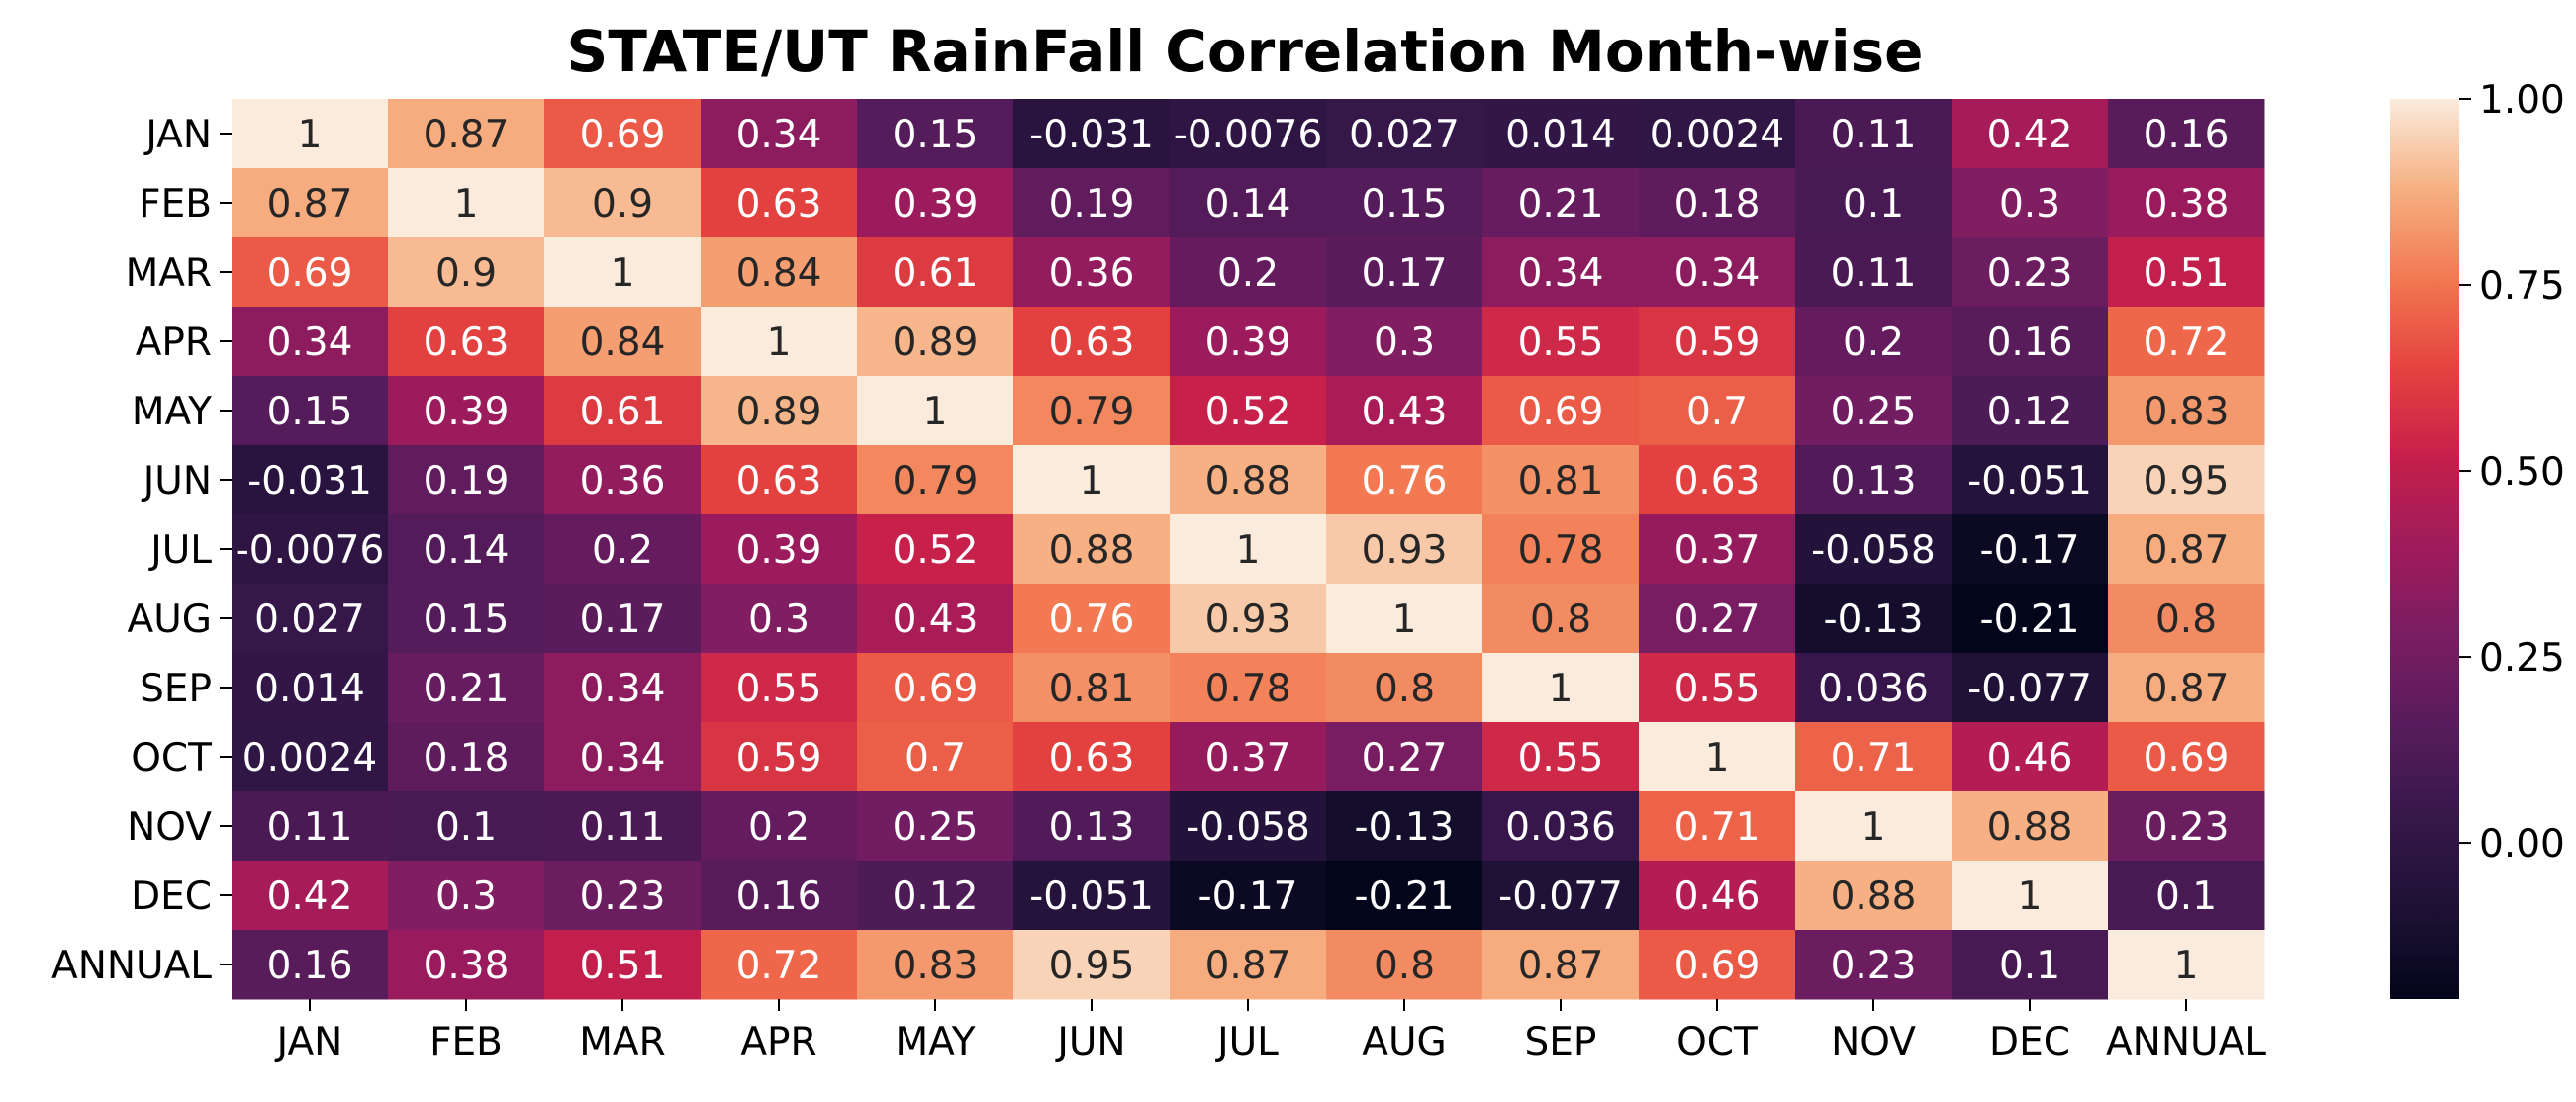 The width and height of the screenshot is (2576, 1102). What do you see at coordinates (2522, 286) in the screenshot?
I see `colorbar-tick-label: 0.75` at bounding box center [2522, 286].